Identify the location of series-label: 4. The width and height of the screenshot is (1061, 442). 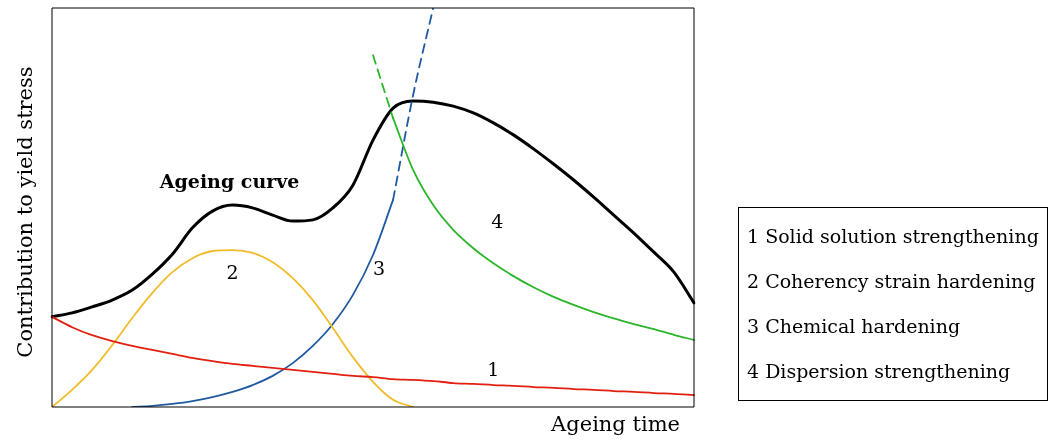
(497, 221).